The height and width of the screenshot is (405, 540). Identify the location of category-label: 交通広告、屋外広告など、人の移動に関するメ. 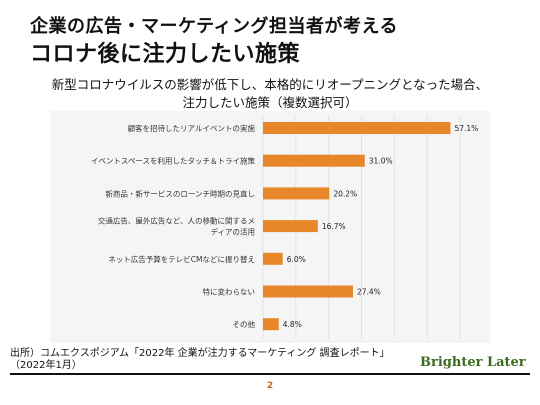
(176, 221).